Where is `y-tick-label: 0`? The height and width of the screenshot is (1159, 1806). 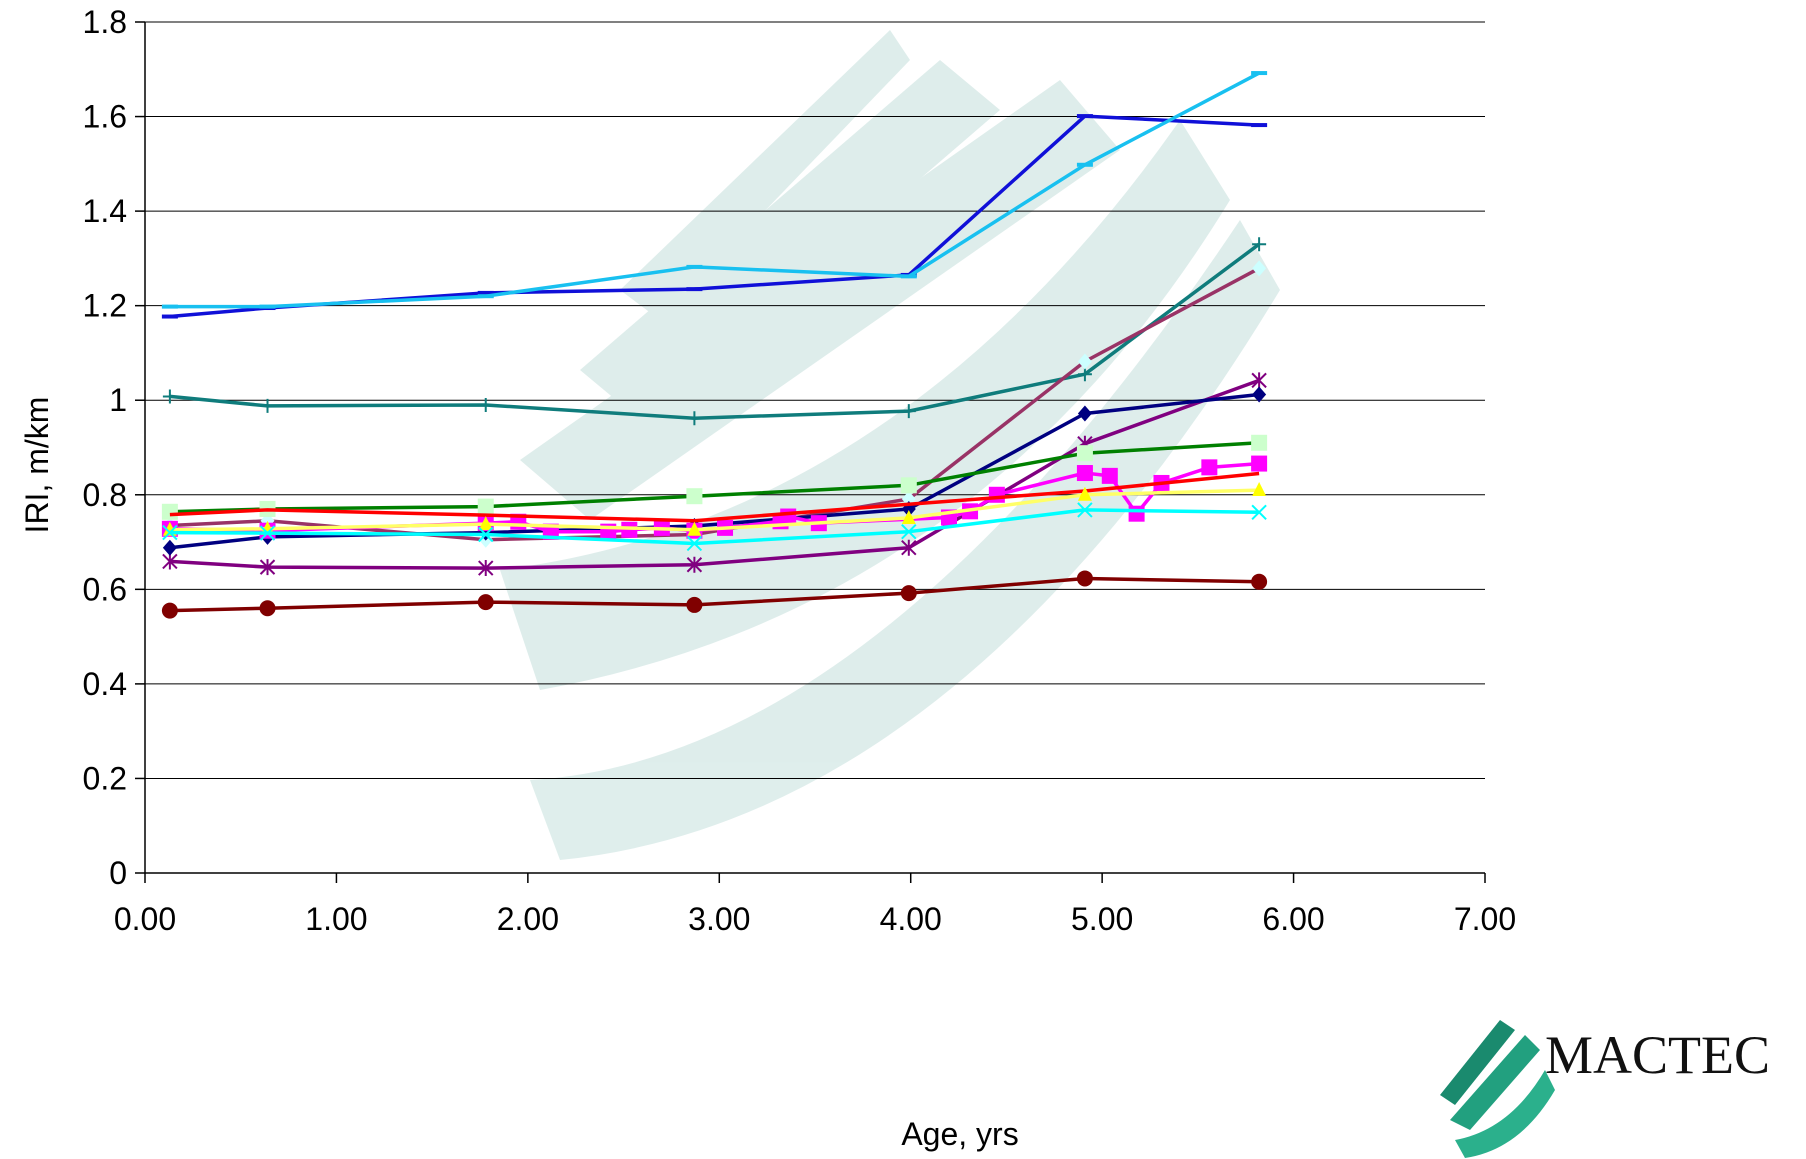
y-tick-label: 0 is located at coordinates (118, 873).